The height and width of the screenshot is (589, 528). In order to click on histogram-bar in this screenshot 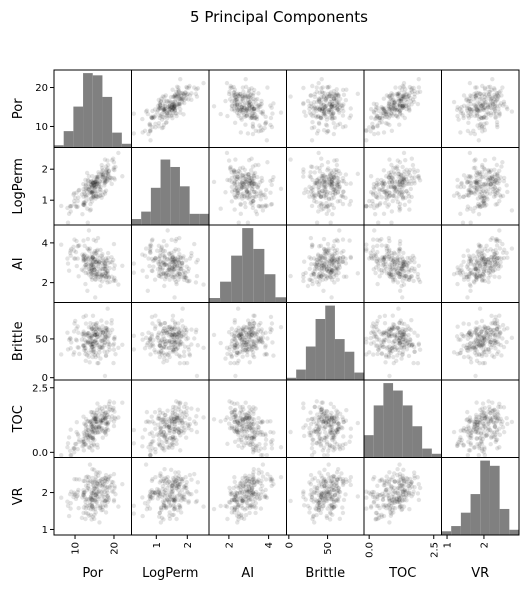, I will do `click(436, 455)`.